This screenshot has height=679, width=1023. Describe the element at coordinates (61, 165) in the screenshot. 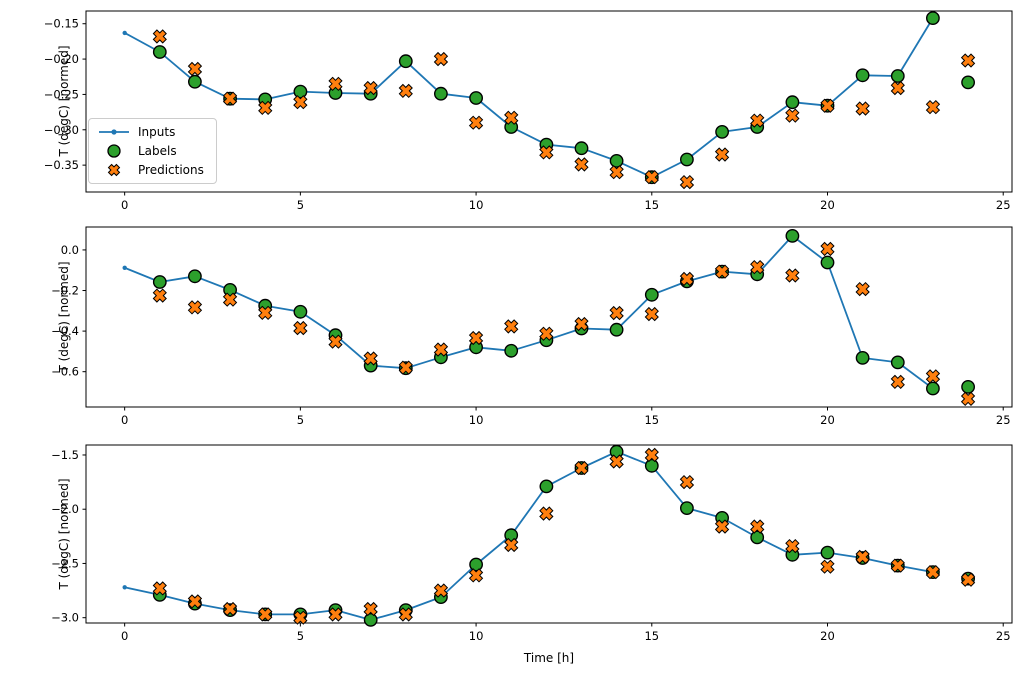

I see `y-tick-label: −0.35` at that location.